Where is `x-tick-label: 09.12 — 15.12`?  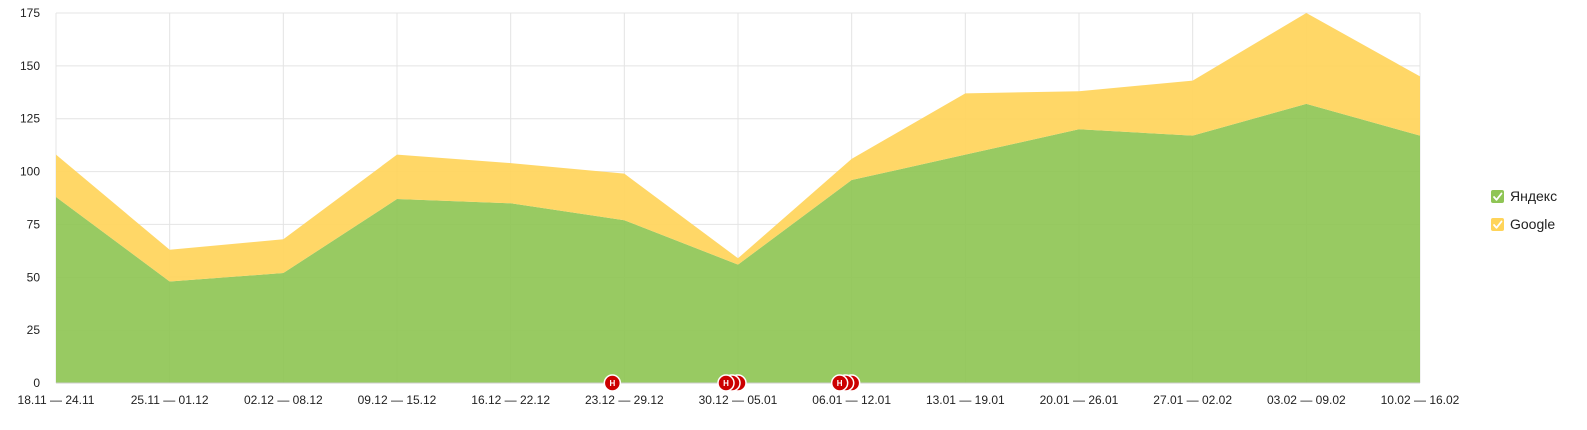
x-tick-label: 09.12 — 15.12 is located at coordinates (397, 400).